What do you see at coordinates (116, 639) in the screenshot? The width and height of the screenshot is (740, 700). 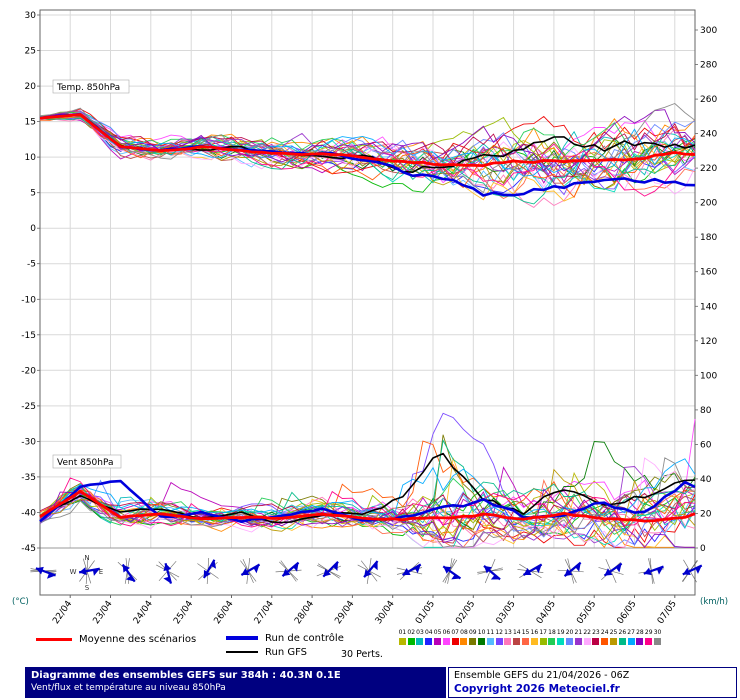 I see `legend-mean: Moyenne des scénarios` at bounding box center [116, 639].